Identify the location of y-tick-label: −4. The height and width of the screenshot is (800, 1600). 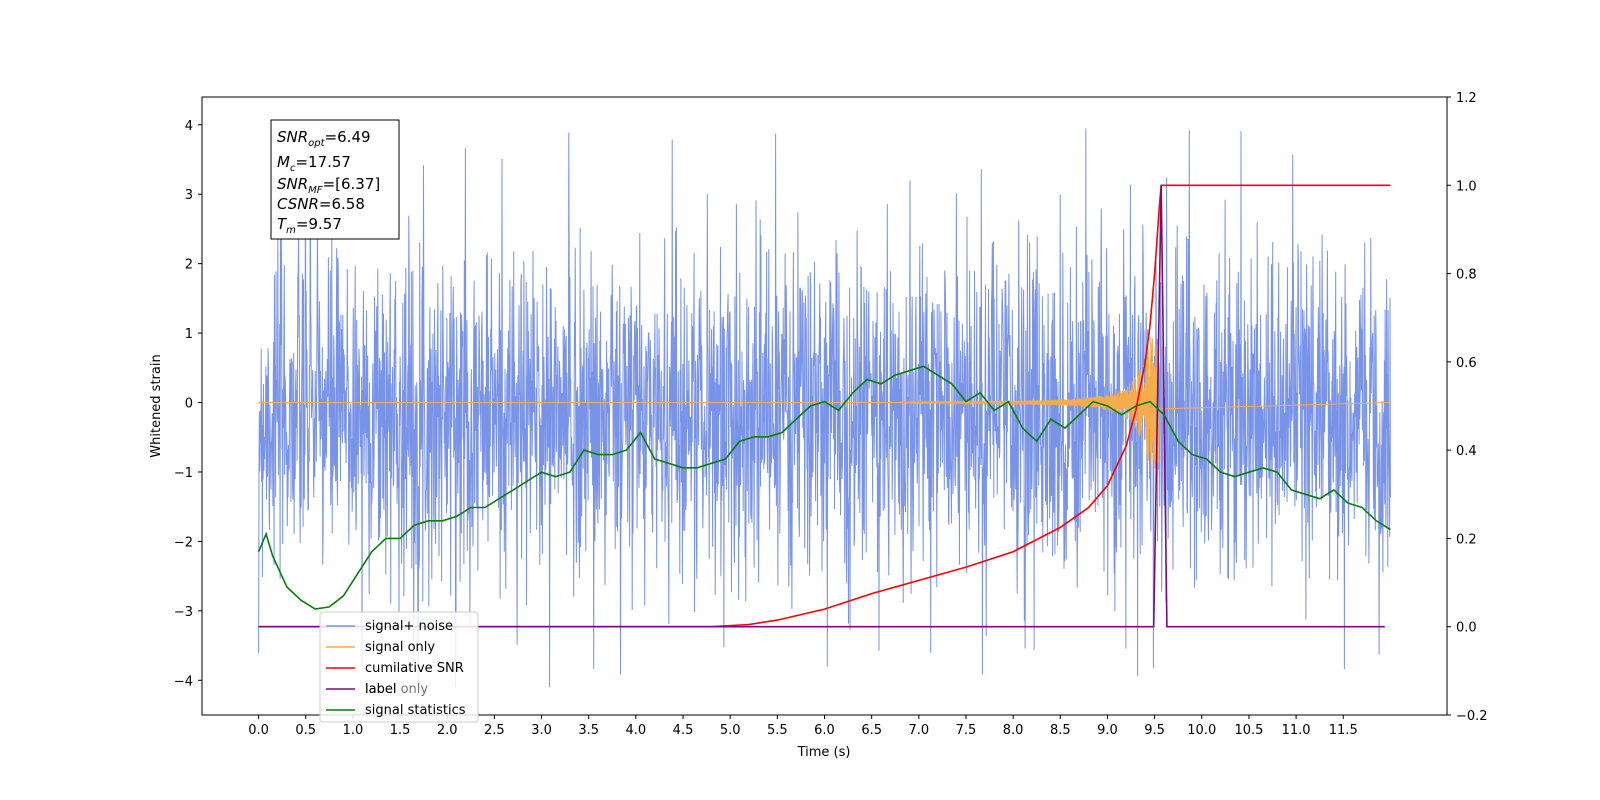
(183, 681).